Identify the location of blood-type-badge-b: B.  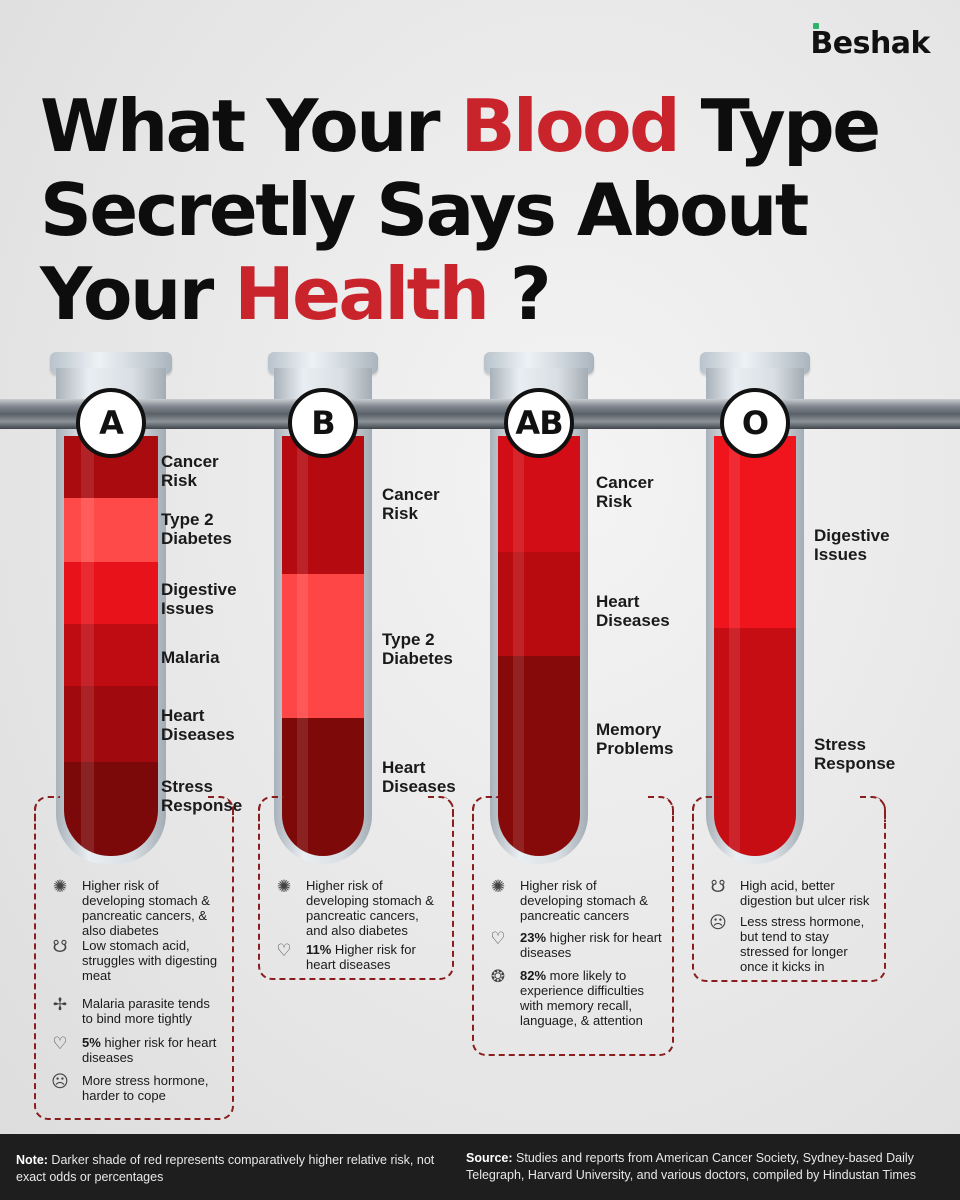
(323, 423).